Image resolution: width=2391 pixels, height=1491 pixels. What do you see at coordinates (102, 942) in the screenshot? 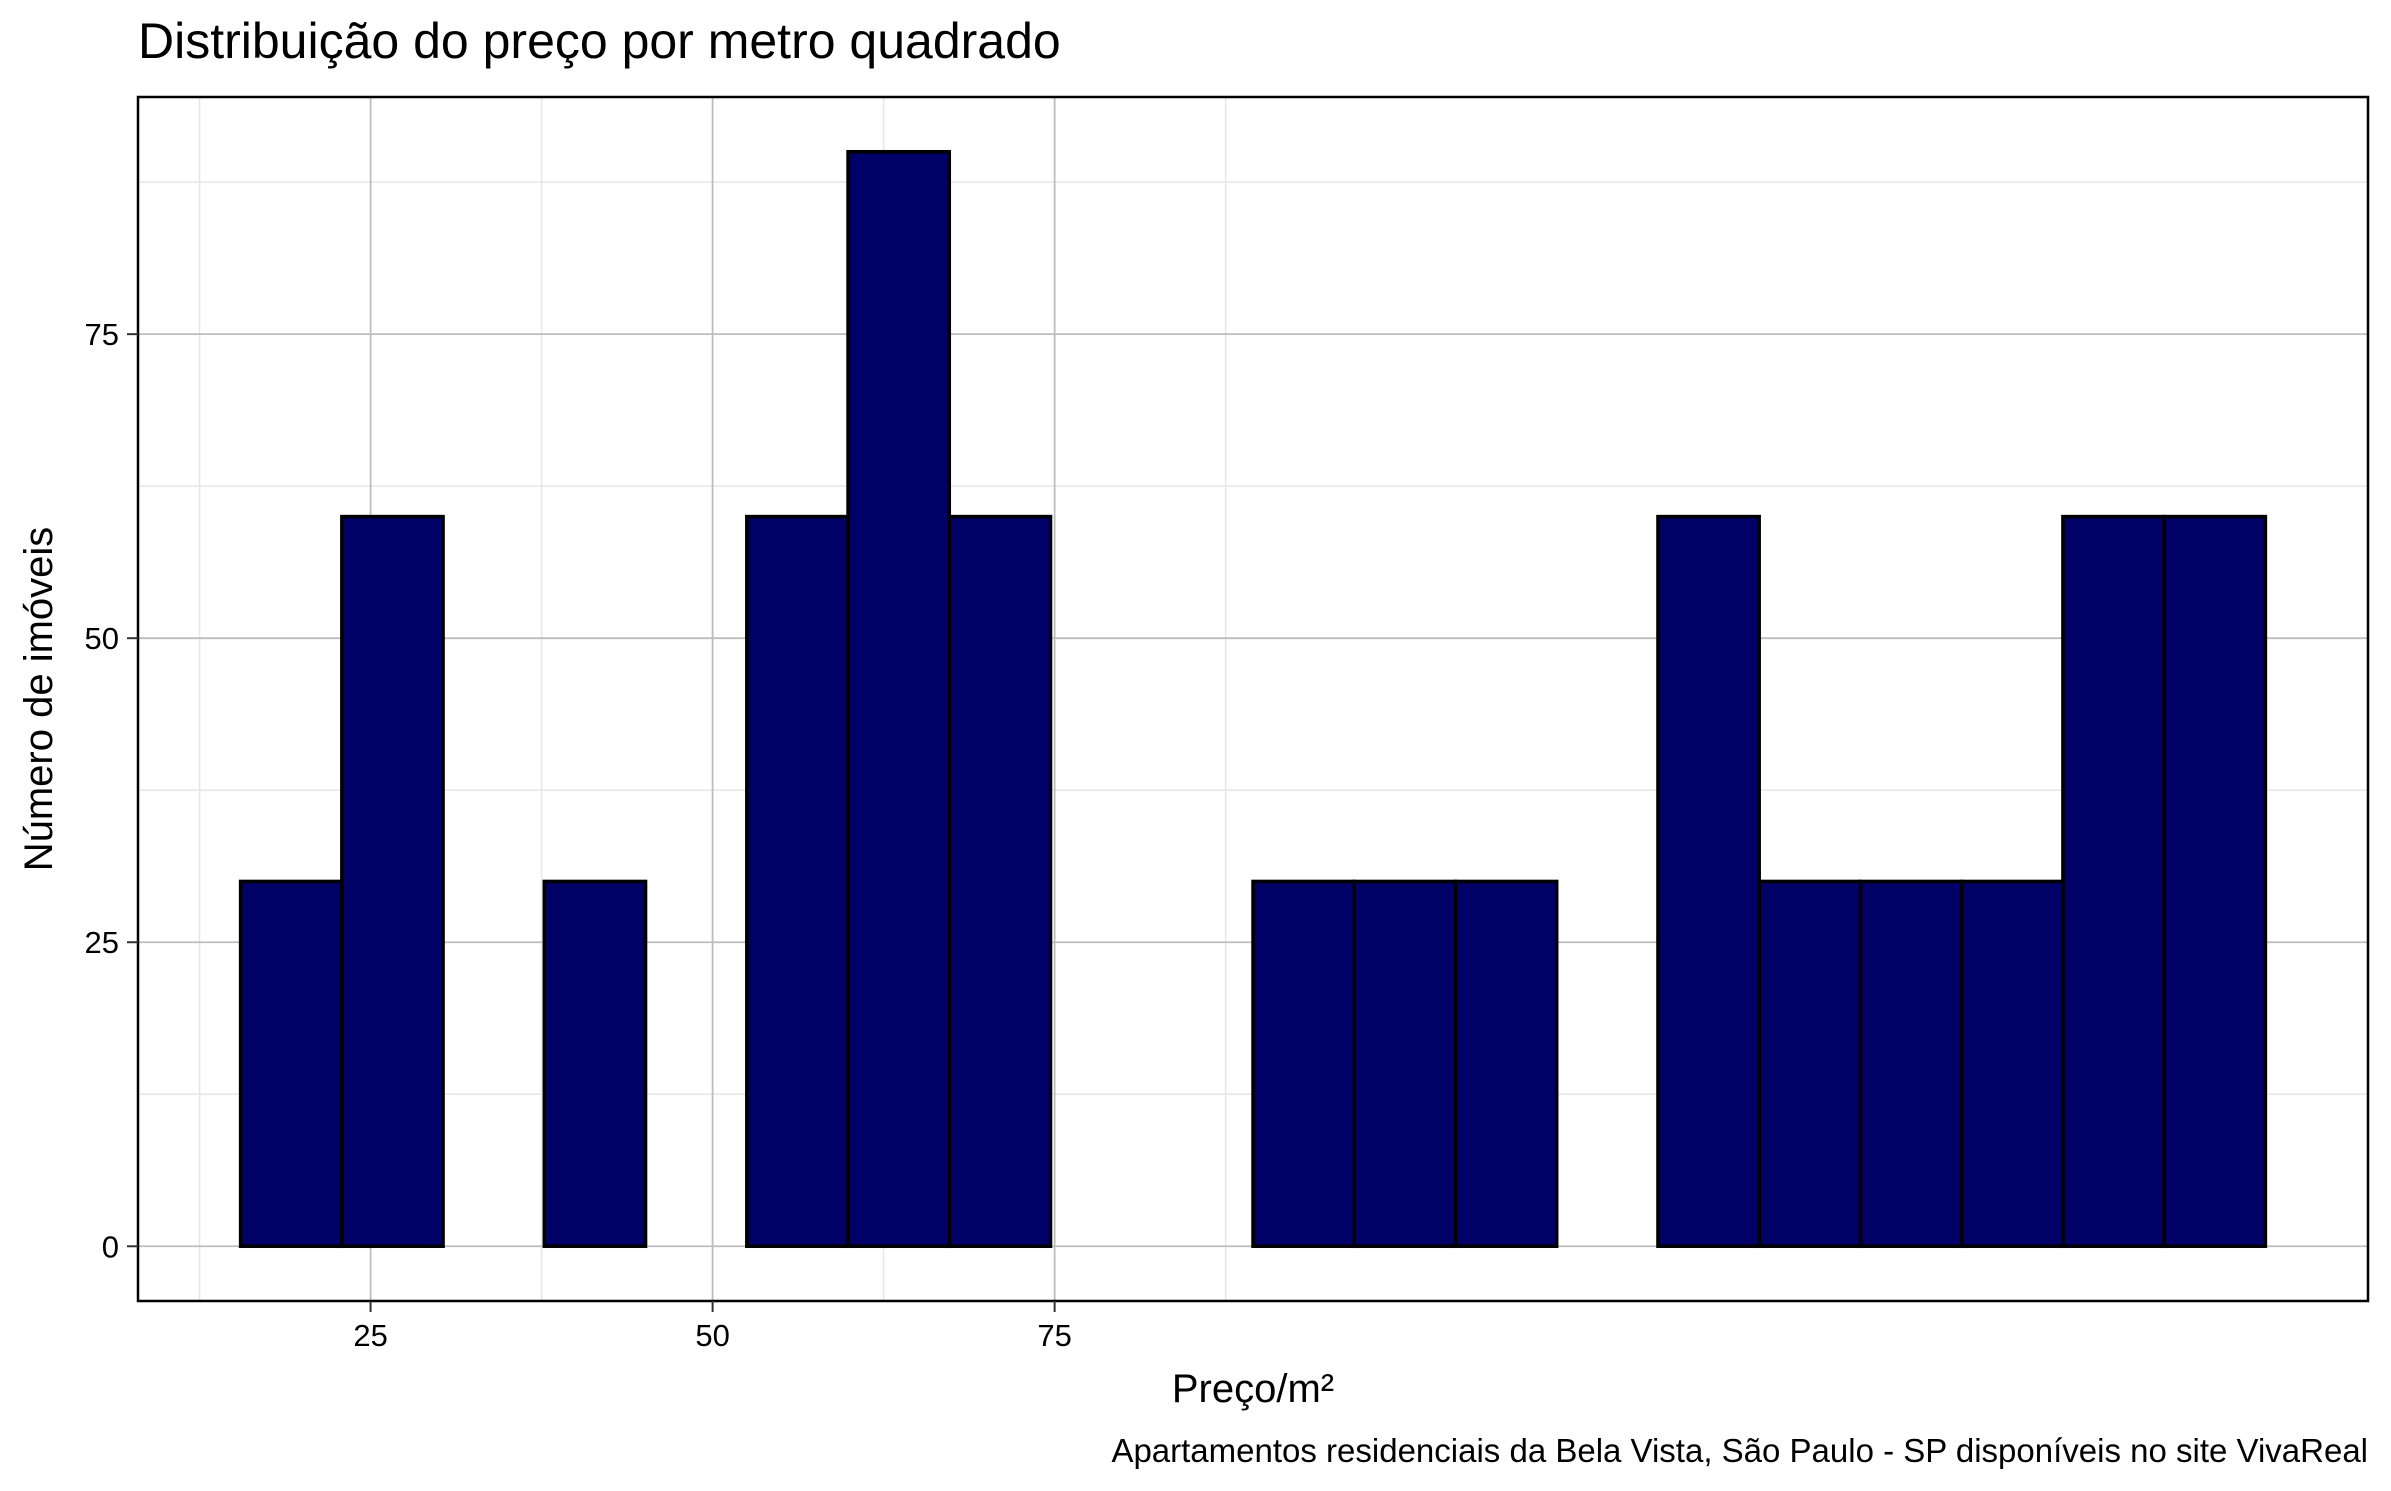
I see `y-tick-label: 25` at bounding box center [102, 942].